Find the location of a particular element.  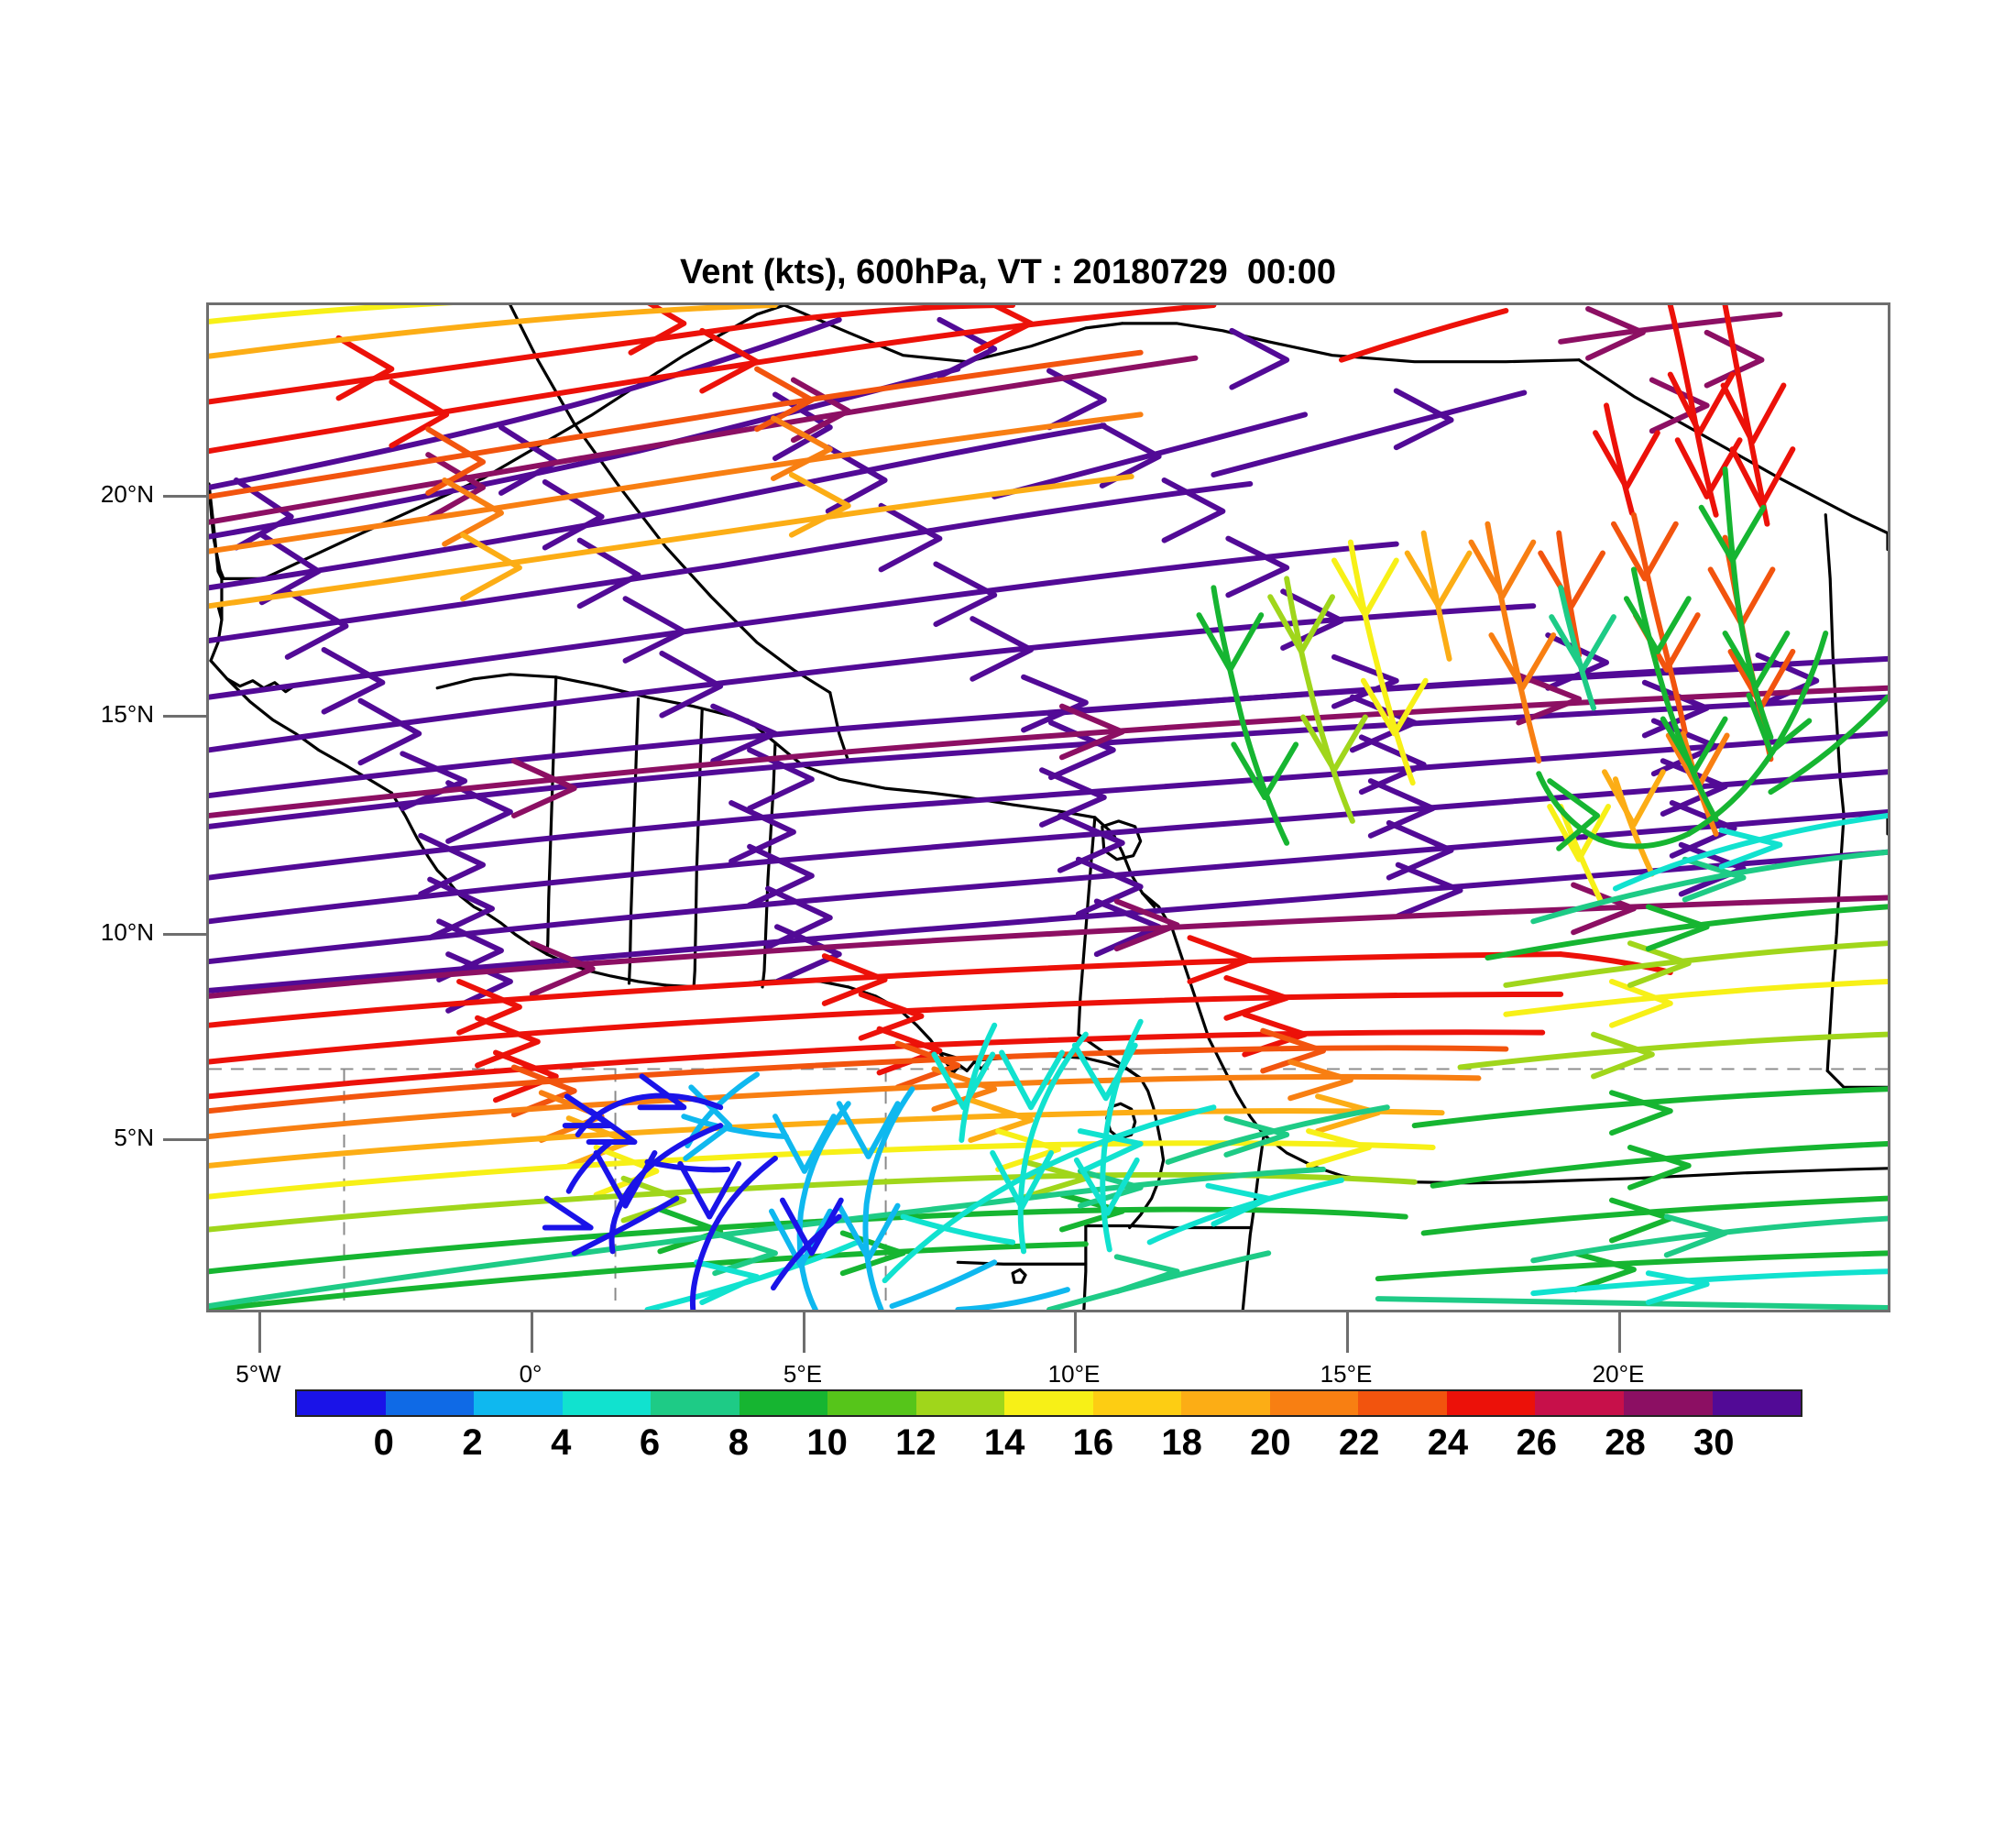

colorbar-tick-2: 2 is located at coordinates (472, 1442).